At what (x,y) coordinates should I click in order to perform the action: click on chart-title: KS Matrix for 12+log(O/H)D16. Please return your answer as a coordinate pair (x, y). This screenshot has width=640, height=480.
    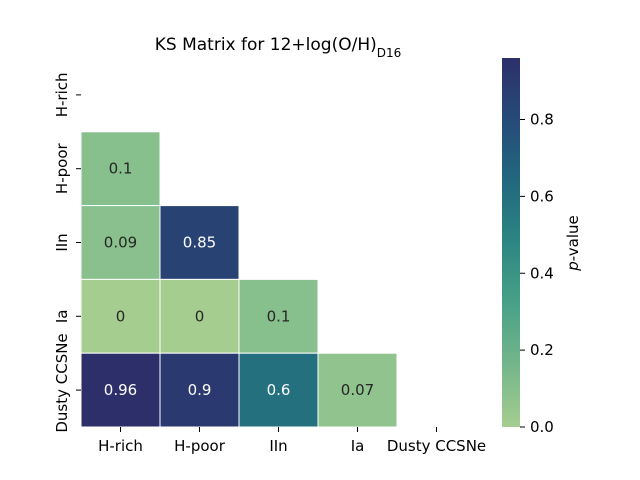
    Looking at the image, I should click on (278, 47).